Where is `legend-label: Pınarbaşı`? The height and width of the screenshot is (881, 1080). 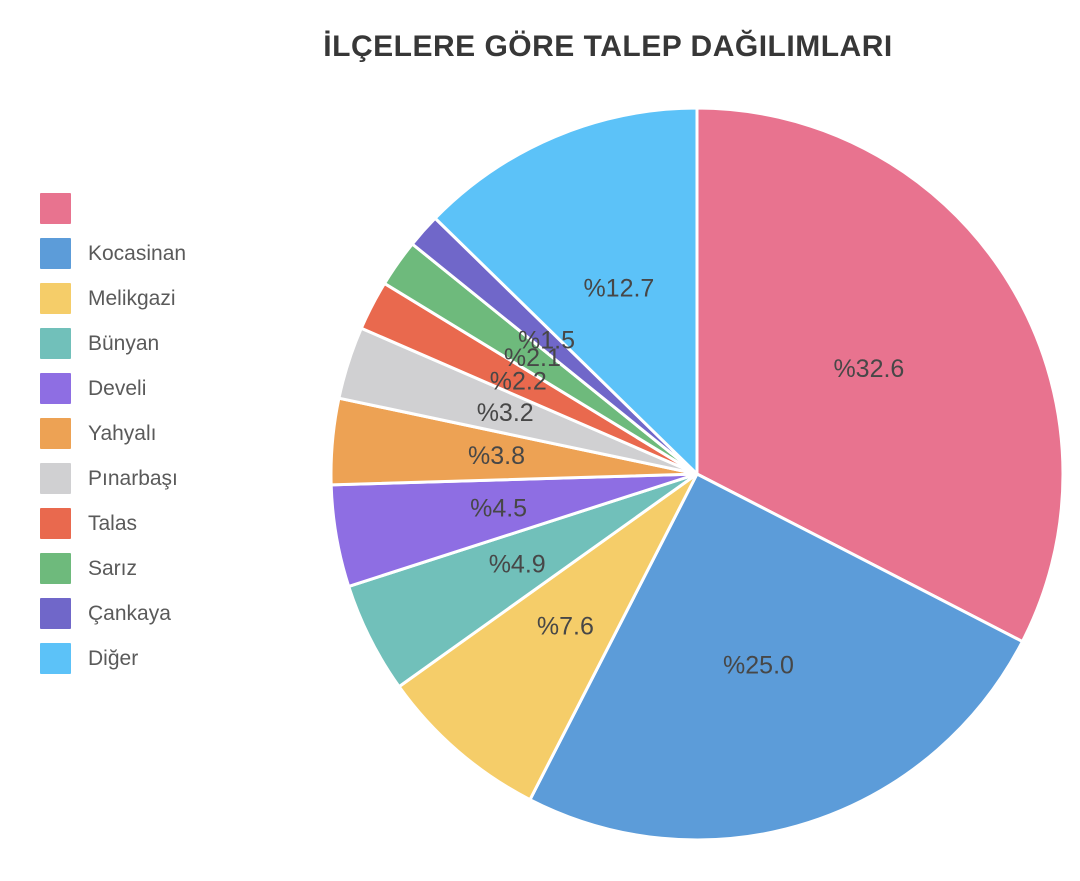 legend-label: Pınarbaşı is located at coordinates (133, 478).